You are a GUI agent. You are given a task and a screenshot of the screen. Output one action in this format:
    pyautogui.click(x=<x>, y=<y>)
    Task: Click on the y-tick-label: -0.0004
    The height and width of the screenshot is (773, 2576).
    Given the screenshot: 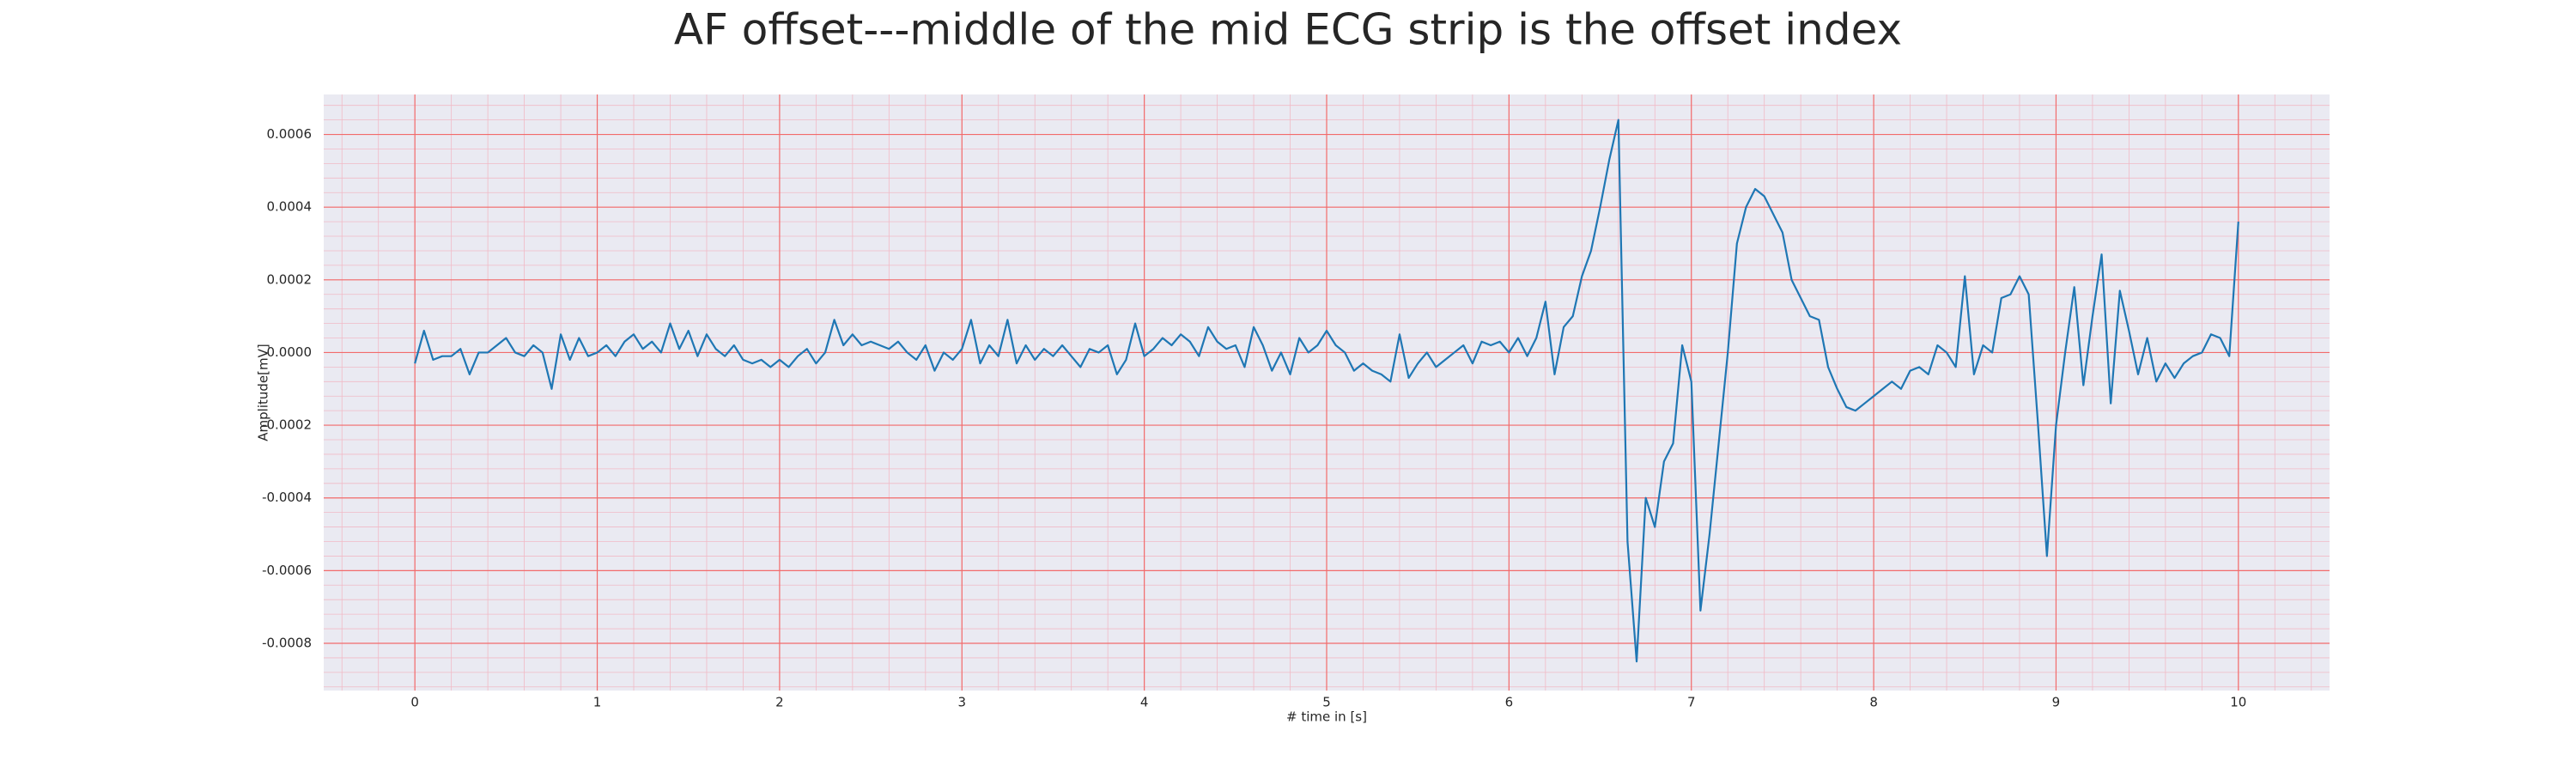 What is the action you would take?
    pyautogui.click(x=287, y=497)
    